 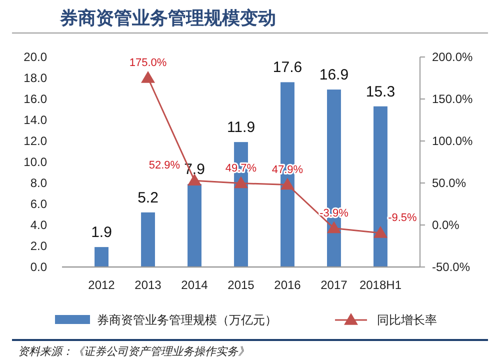 What do you see at coordinates (334, 75) in the screenshot?
I see `data-label: 16.9` at bounding box center [334, 75].